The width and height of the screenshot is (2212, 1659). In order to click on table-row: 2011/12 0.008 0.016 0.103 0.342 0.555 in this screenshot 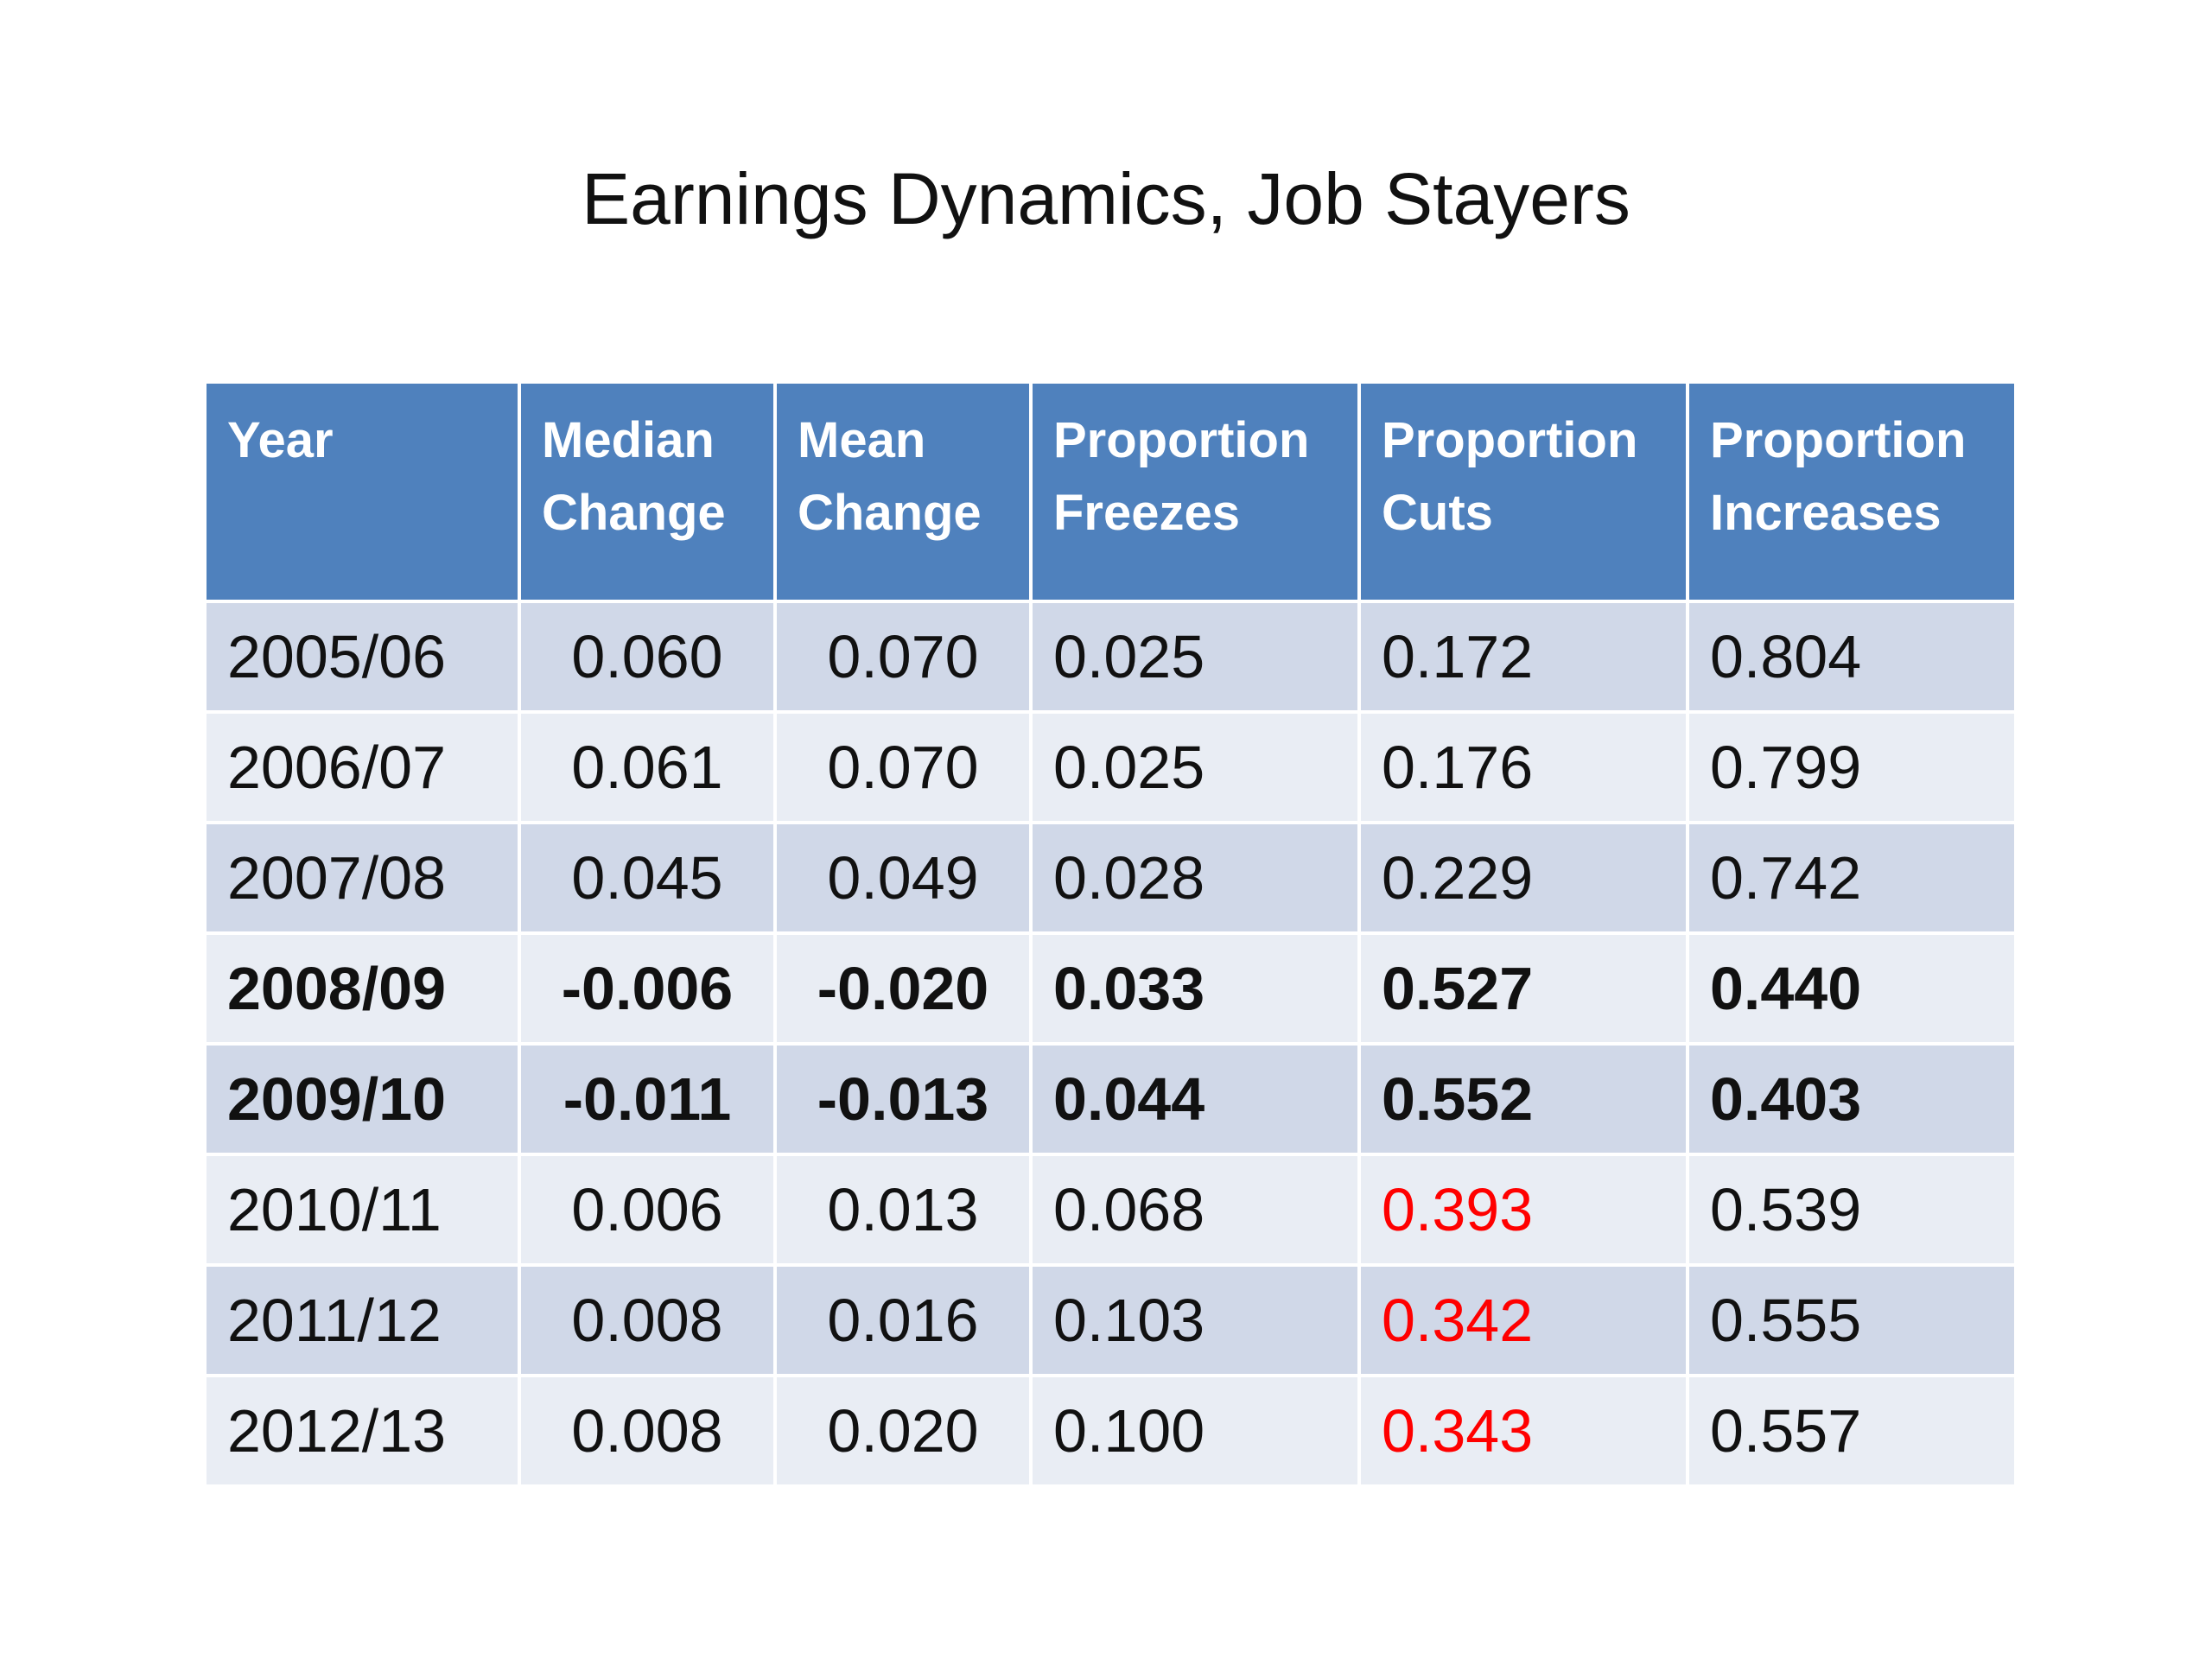, I will do `click(1110, 1320)`.